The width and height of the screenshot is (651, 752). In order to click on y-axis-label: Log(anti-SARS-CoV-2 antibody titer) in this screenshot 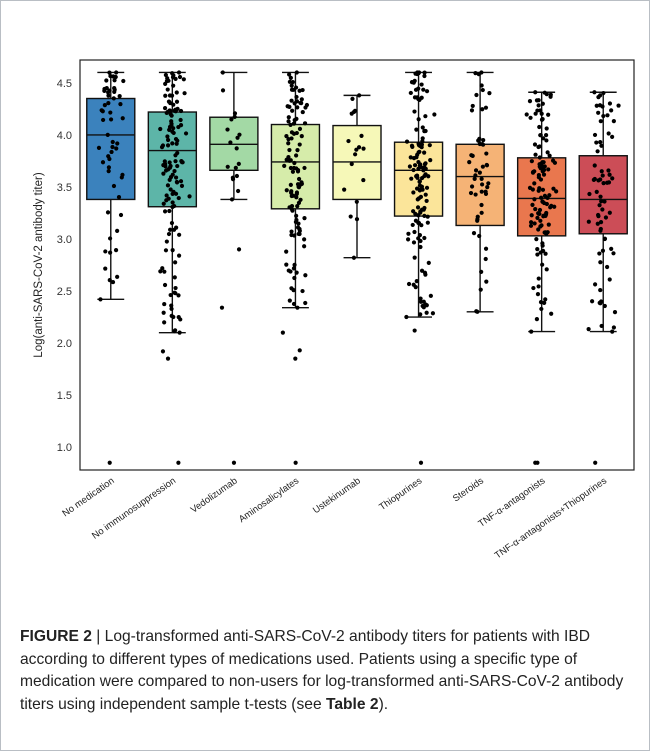, I will do `click(39, 265)`.